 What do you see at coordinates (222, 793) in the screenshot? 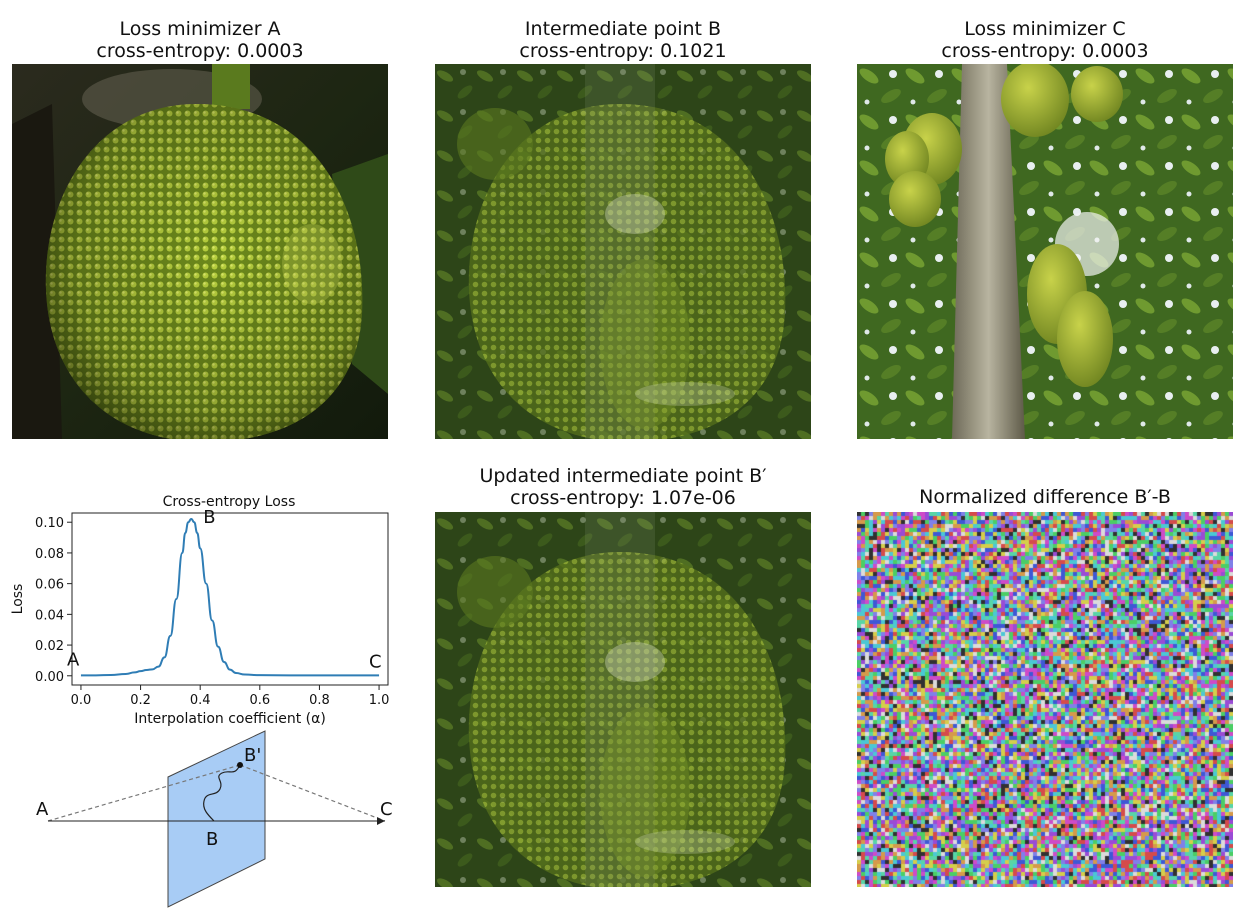
I see `optimization-trajectory` at bounding box center [222, 793].